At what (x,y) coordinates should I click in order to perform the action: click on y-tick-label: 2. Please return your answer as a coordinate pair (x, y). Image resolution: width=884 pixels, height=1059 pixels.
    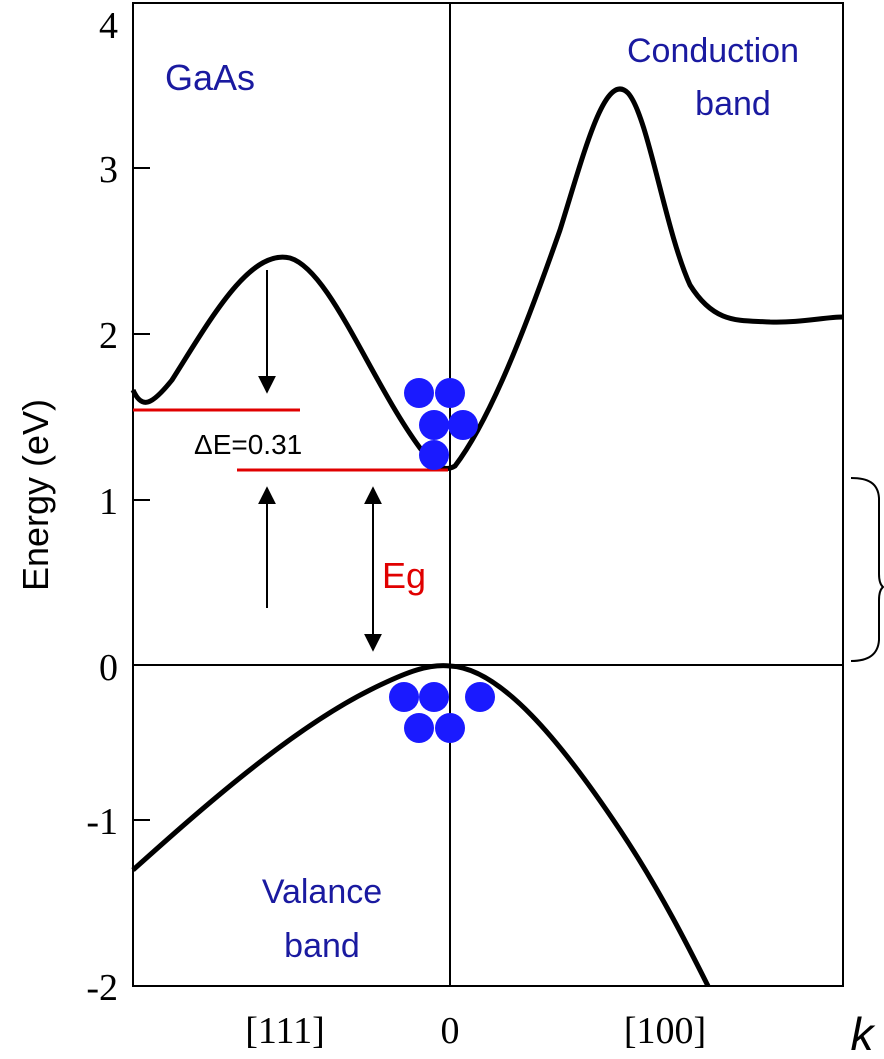
    Looking at the image, I should click on (108, 336).